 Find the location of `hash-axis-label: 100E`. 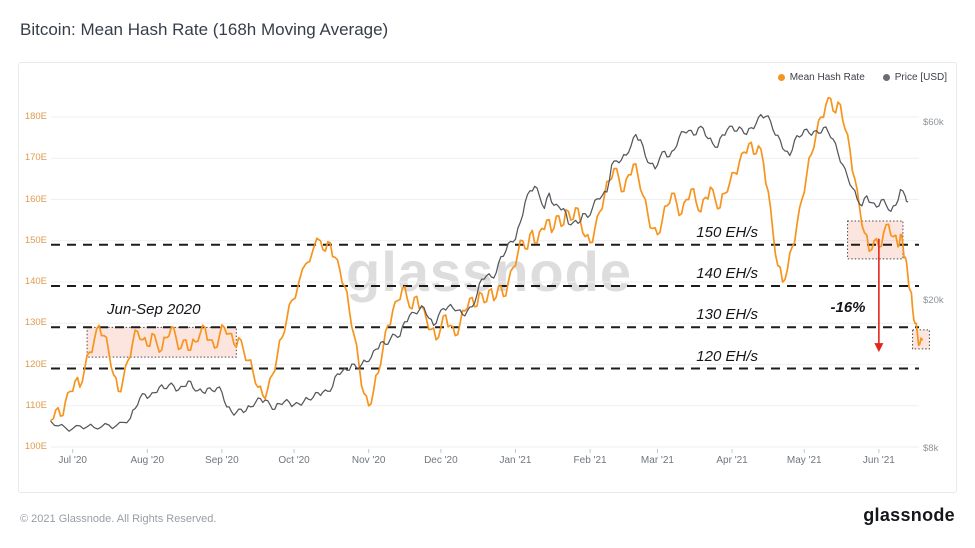

hash-axis-label: 100E is located at coordinates (35, 446).